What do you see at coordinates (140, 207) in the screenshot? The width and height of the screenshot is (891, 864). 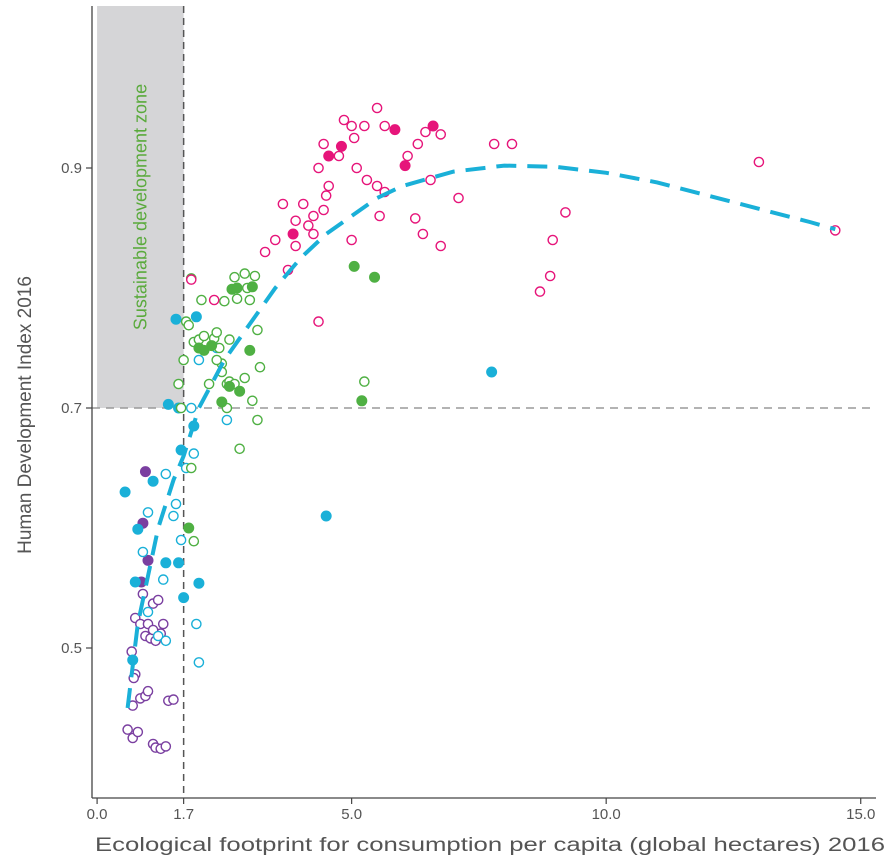 I see `zone-label: Sustainable development zone` at bounding box center [140, 207].